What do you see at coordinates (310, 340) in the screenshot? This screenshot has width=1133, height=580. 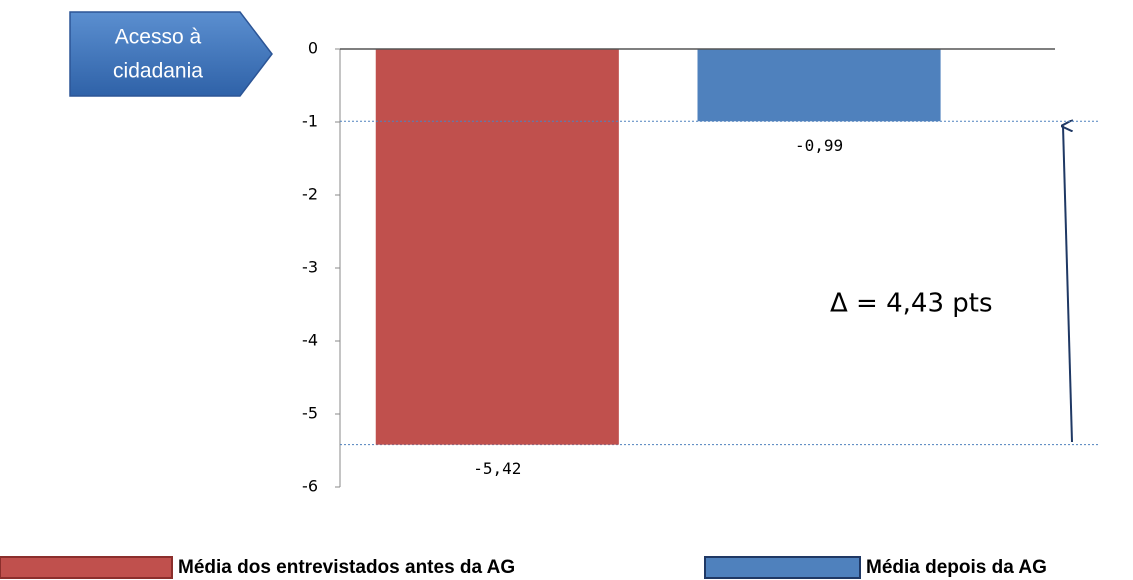 I see `y-tick-label: -4` at bounding box center [310, 340].